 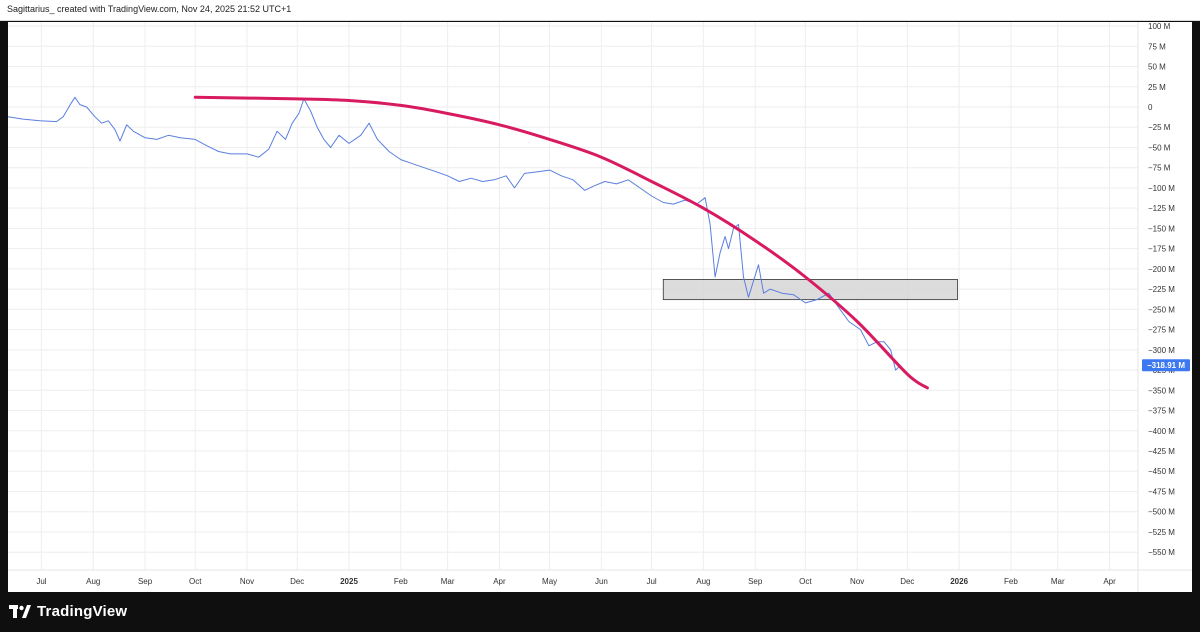 I want to click on y-tick-label: −425 M, so click(x=1161, y=451).